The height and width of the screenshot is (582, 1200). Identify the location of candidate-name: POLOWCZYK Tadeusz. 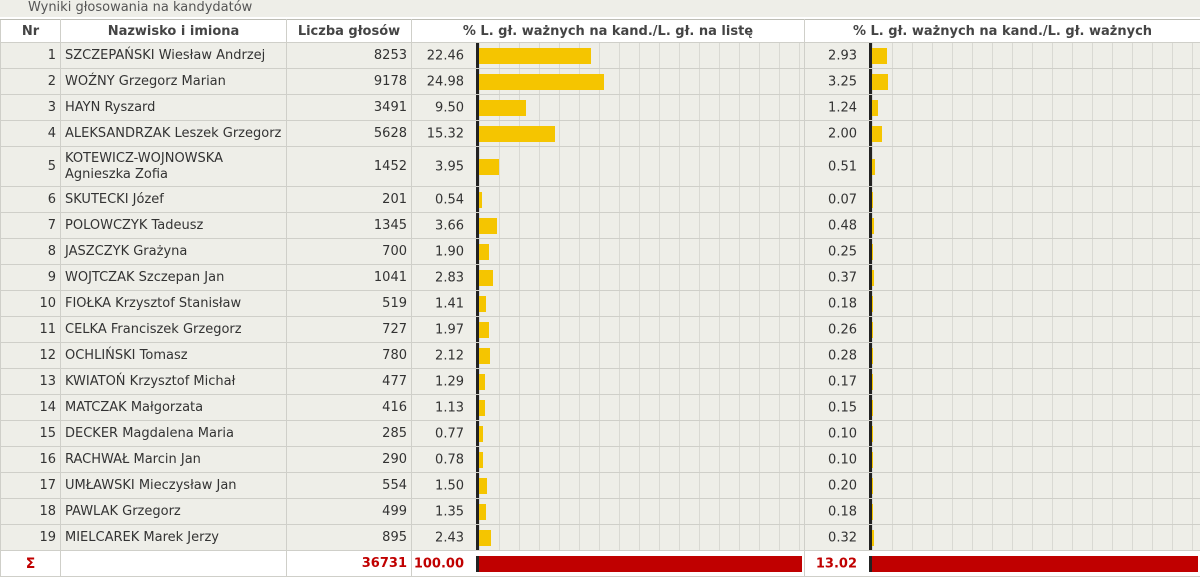
(173, 225).